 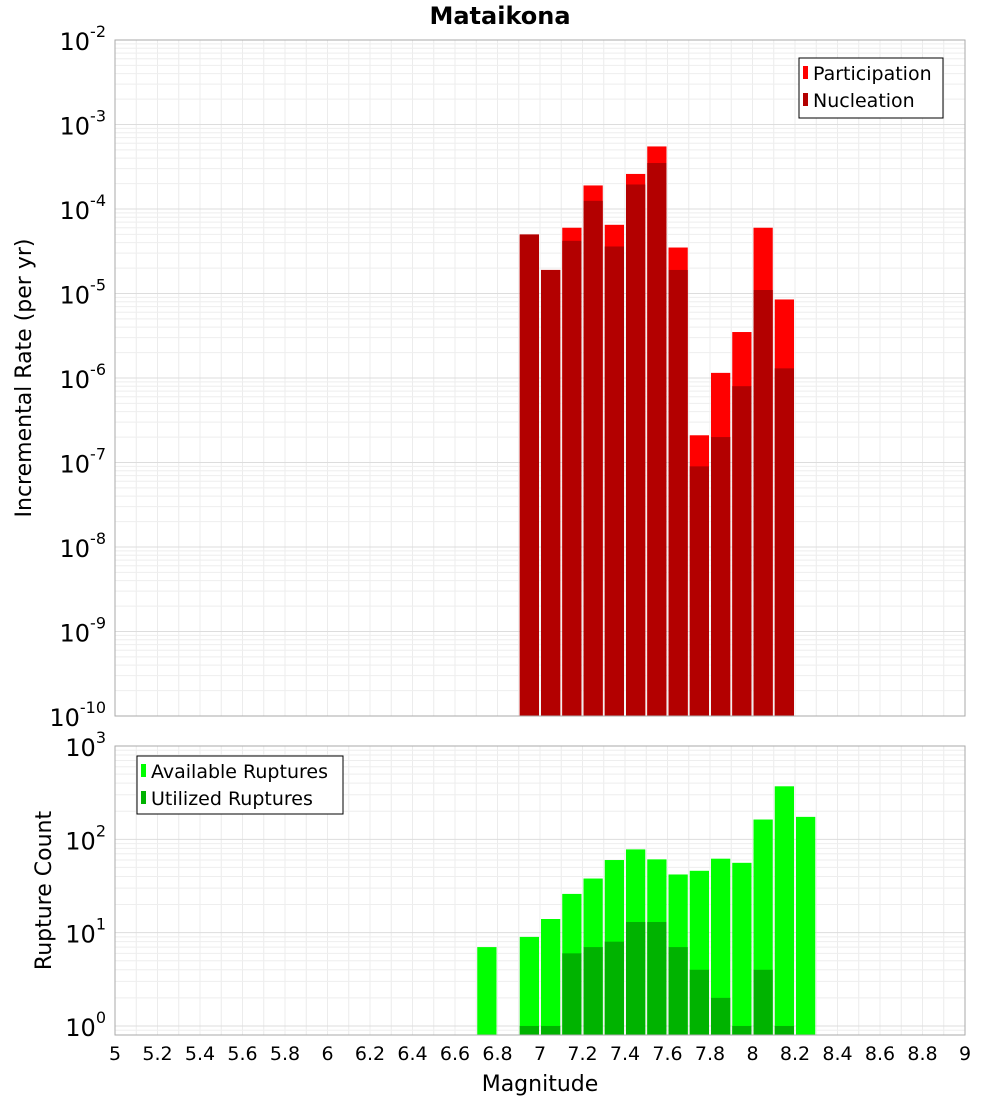 I want to click on x-tick-label: 7.8, so click(x=710, y=1054).